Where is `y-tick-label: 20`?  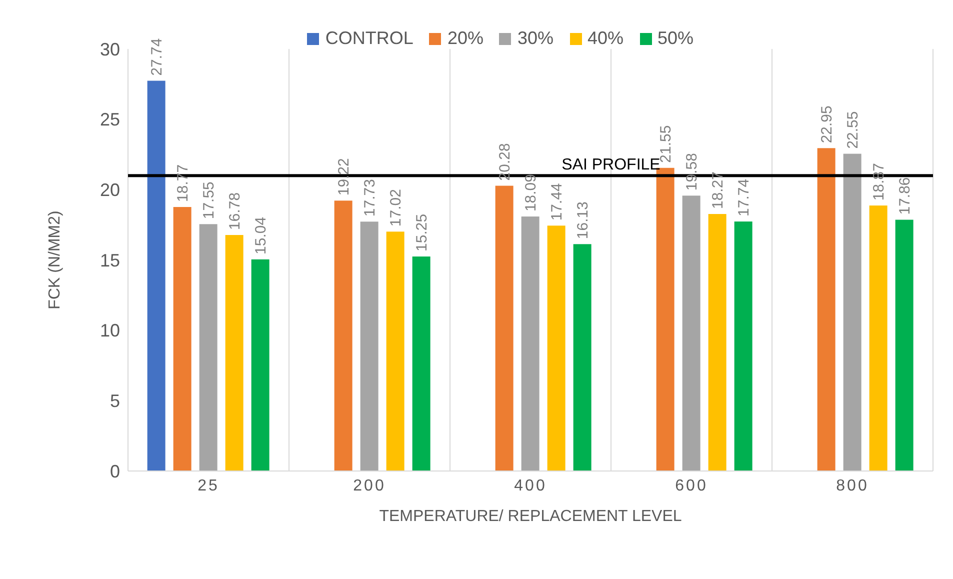 y-tick-label: 20 is located at coordinates (110, 190).